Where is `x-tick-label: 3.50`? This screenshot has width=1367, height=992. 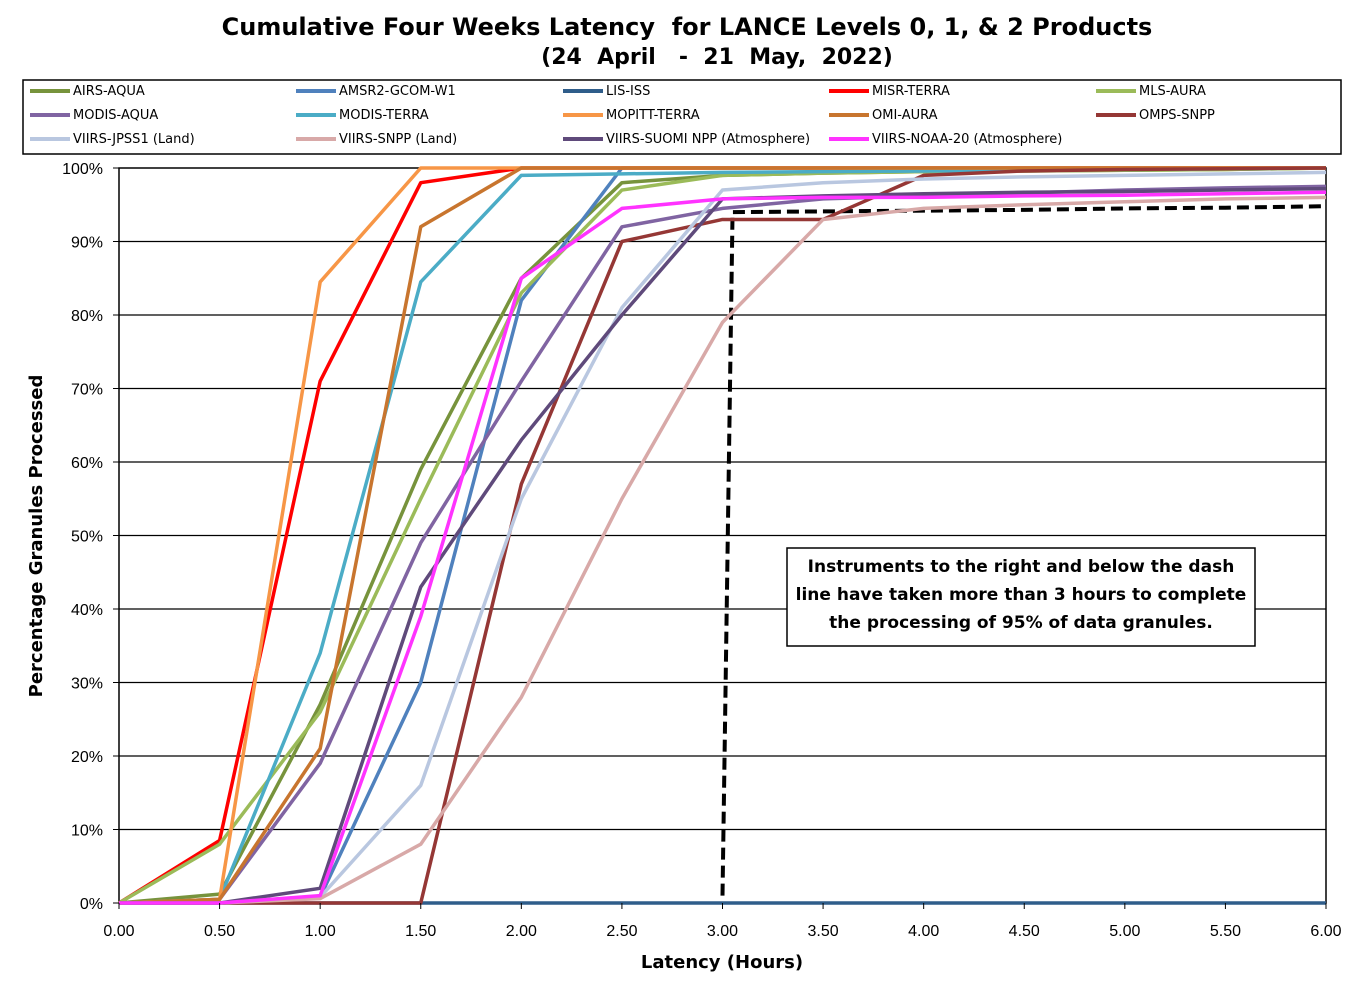 x-tick-label: 3.50 is located at coordinates (823, 931).